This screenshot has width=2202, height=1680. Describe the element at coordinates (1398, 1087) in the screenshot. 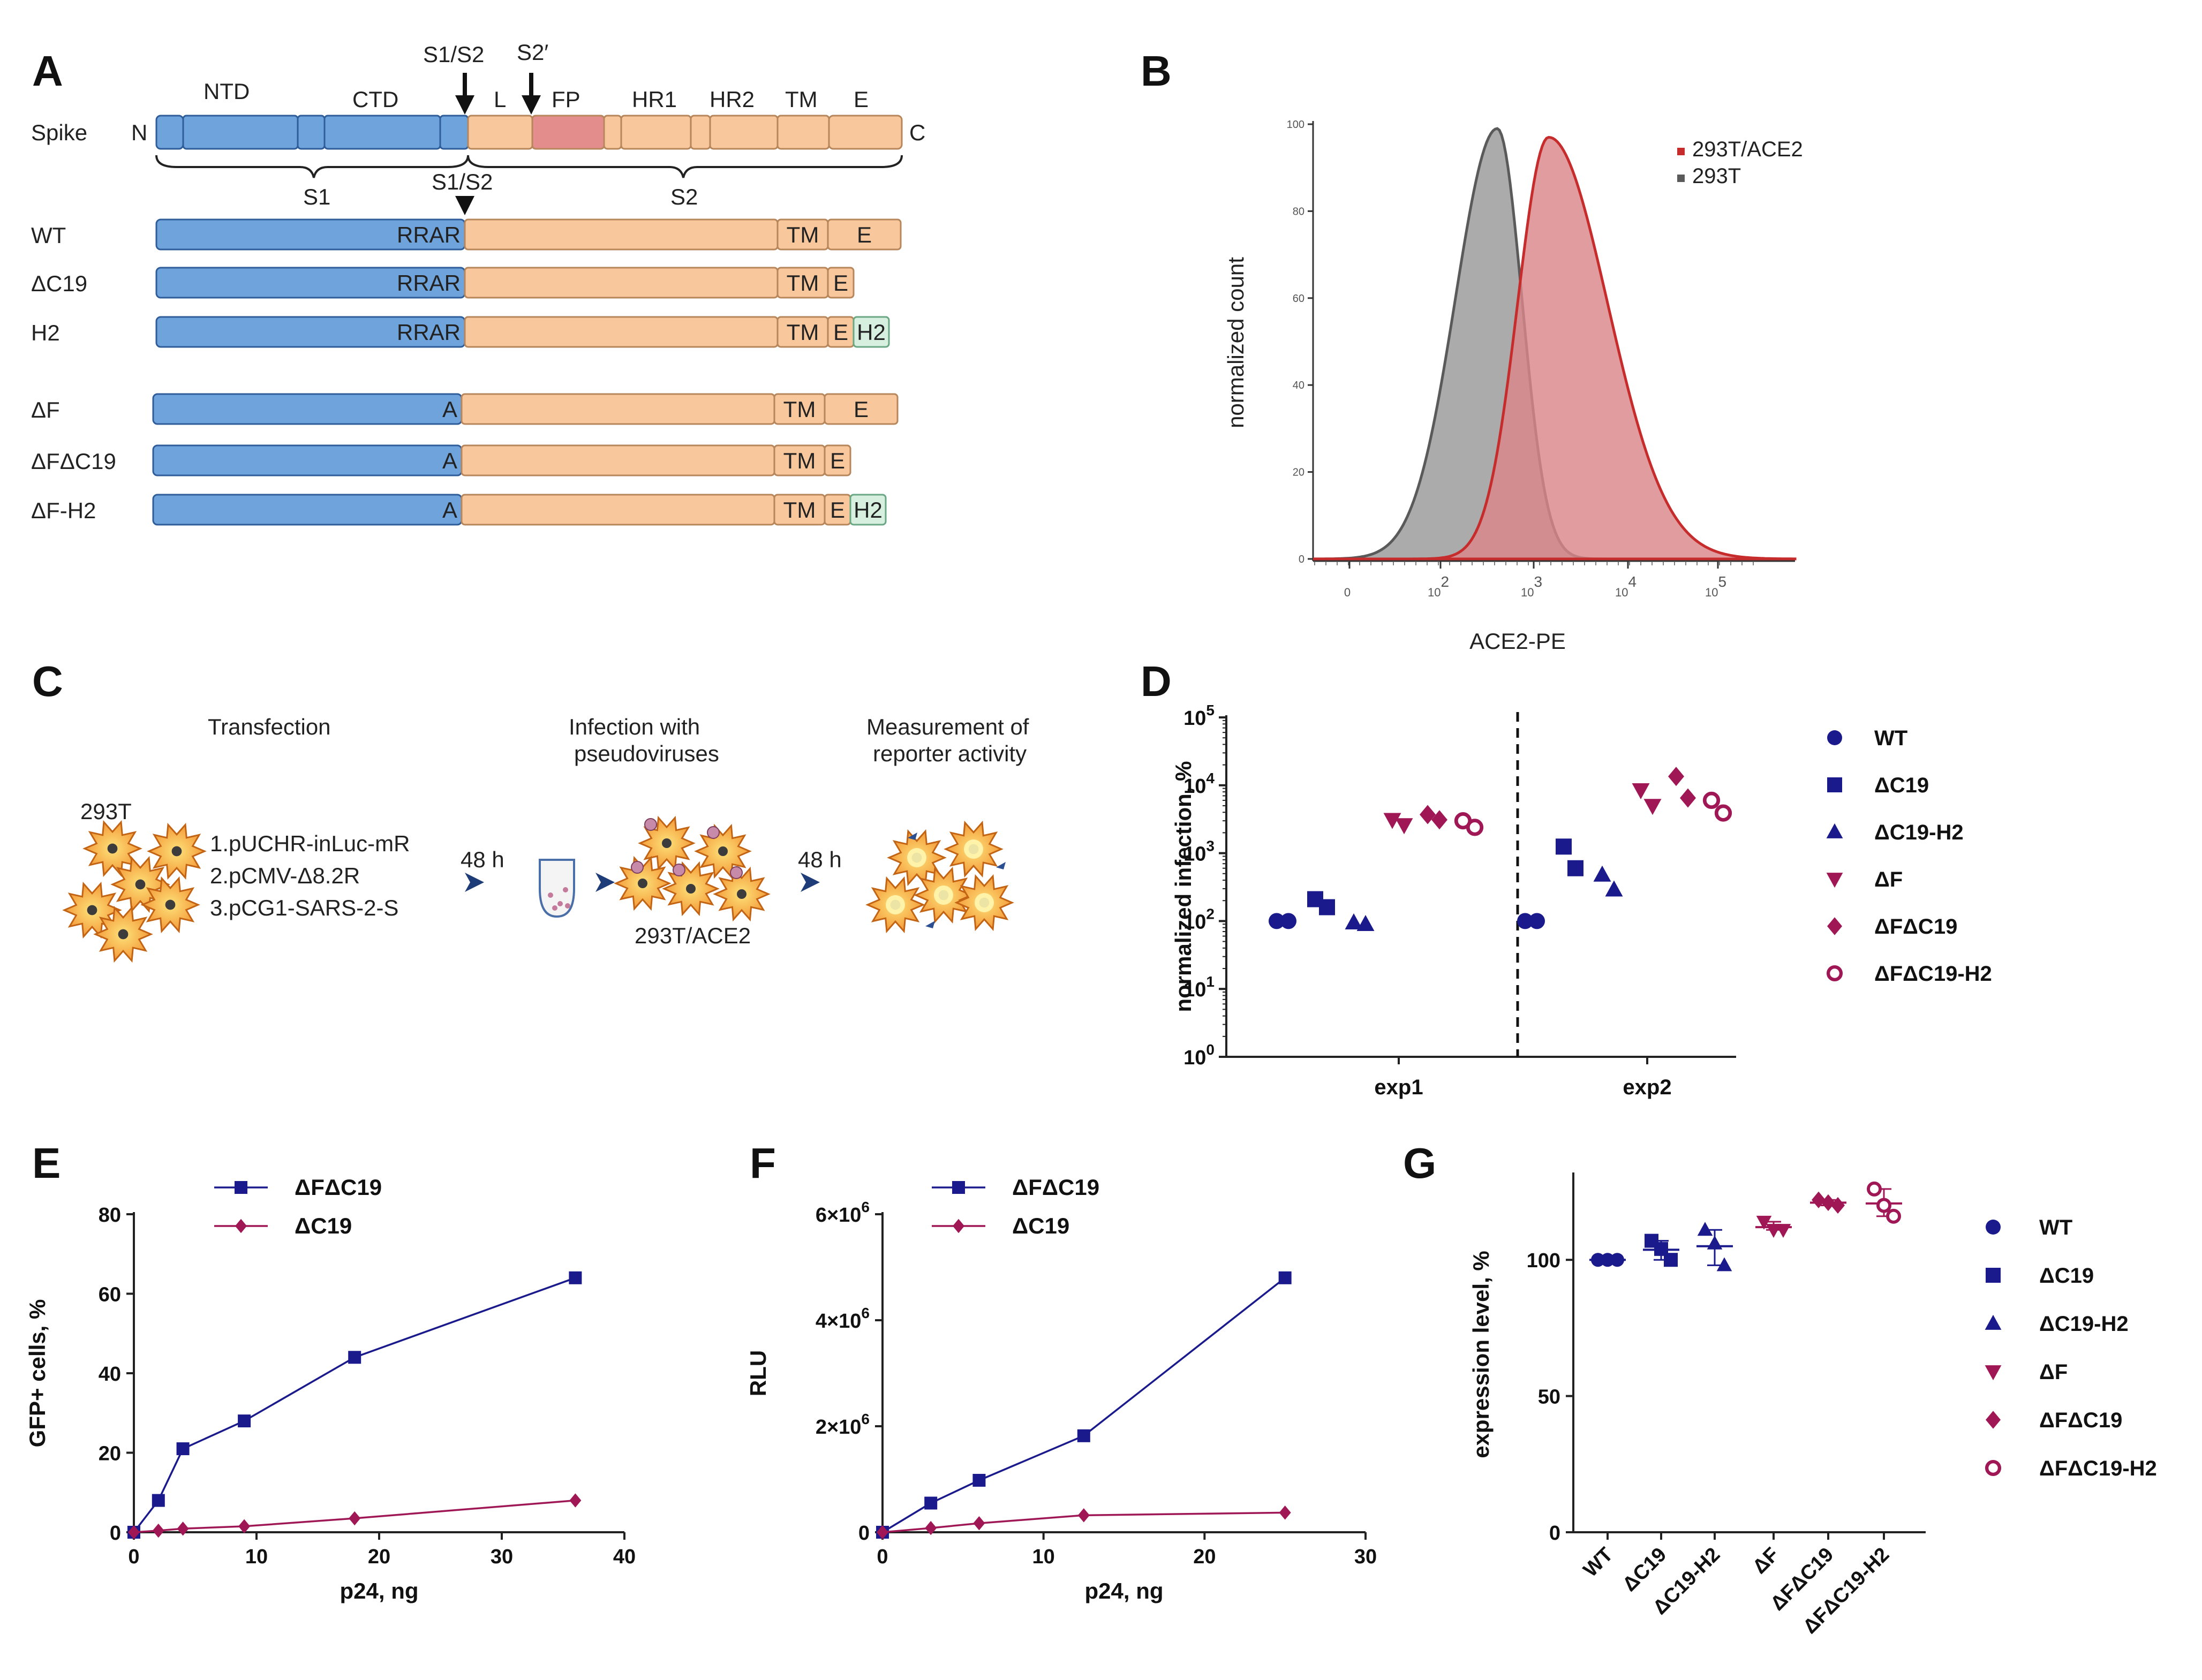

I see `x-tick-label: exp1` at that location.